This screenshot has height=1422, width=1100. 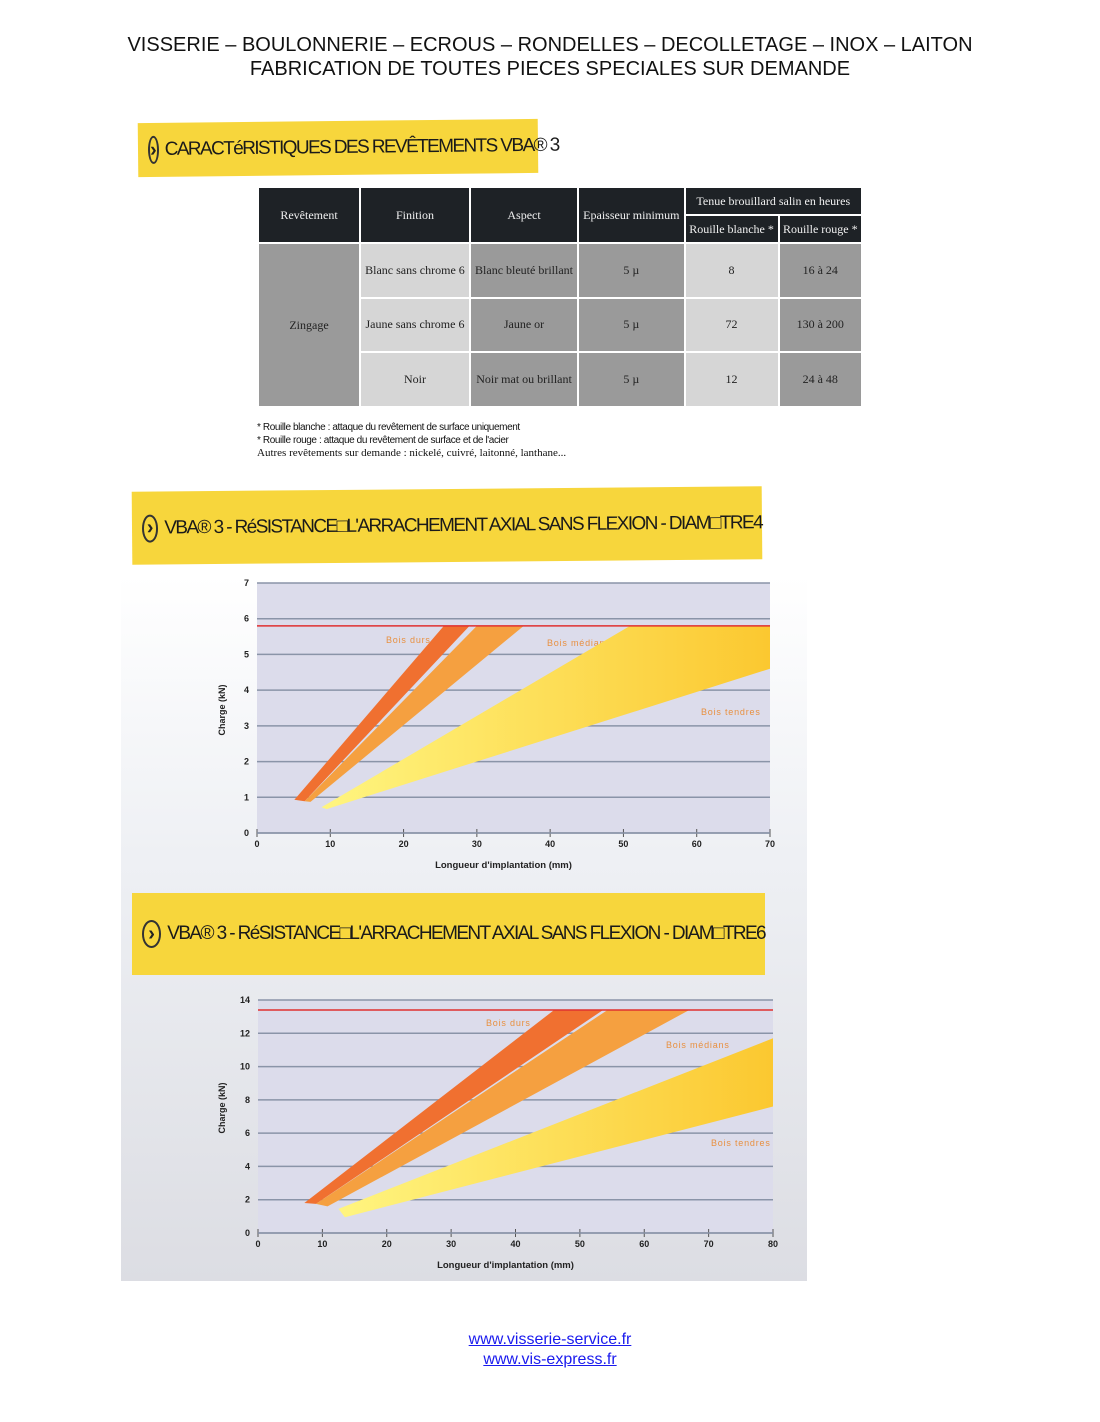 What do you see at coordinates (550, 1359) in the screenshot?
I see `link-vis-express: www.vis-express.fr` at bounding box center [550, 1359].